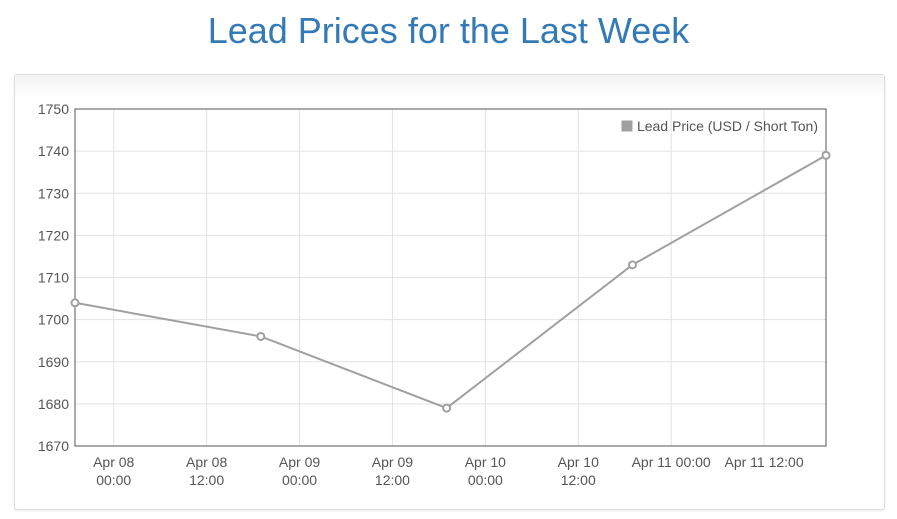 The image size is (897, 519). Describe the element at coordinates (53, 320) in the screenshot. I see `y-tick-label: 1700` at that location.